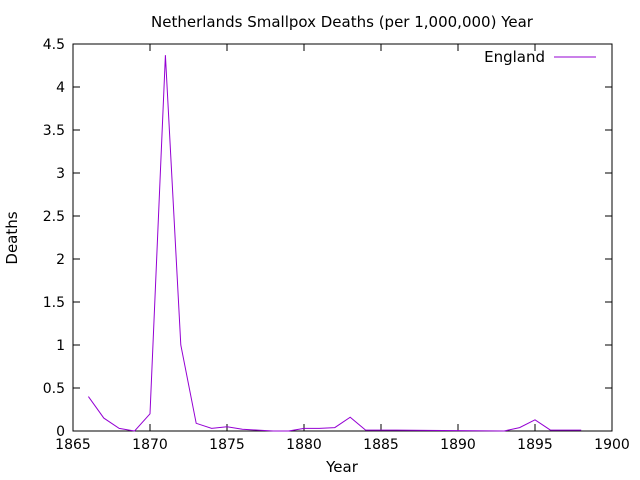  Describe the element at coordinates (60, 260) in the screenshot. I see `y-tick-label: 2` at that location.